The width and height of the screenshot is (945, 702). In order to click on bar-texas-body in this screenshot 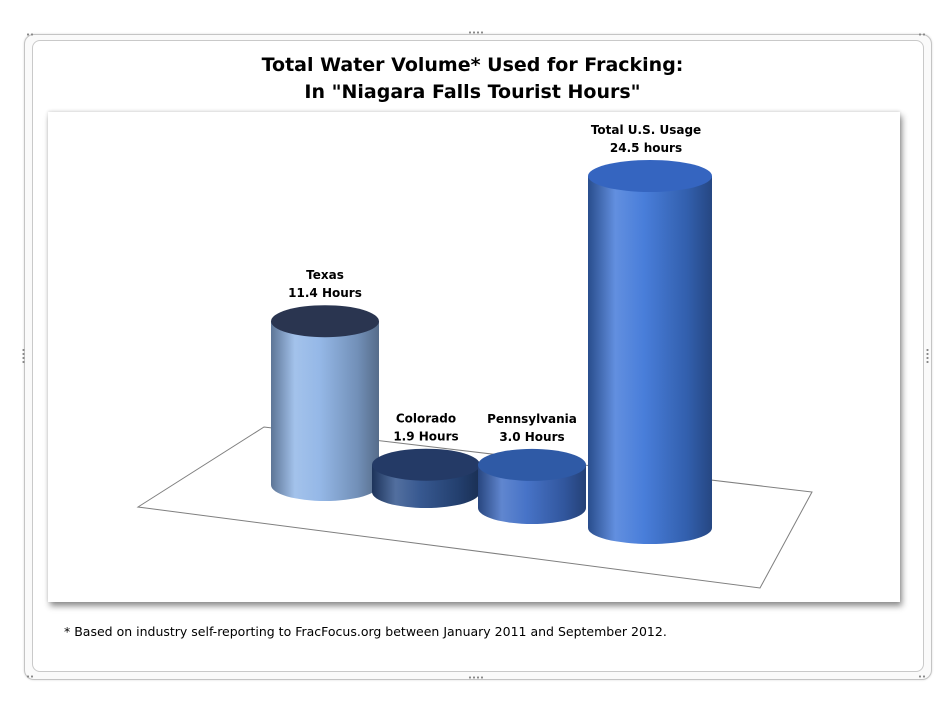, I will do `click(325, 411)`.